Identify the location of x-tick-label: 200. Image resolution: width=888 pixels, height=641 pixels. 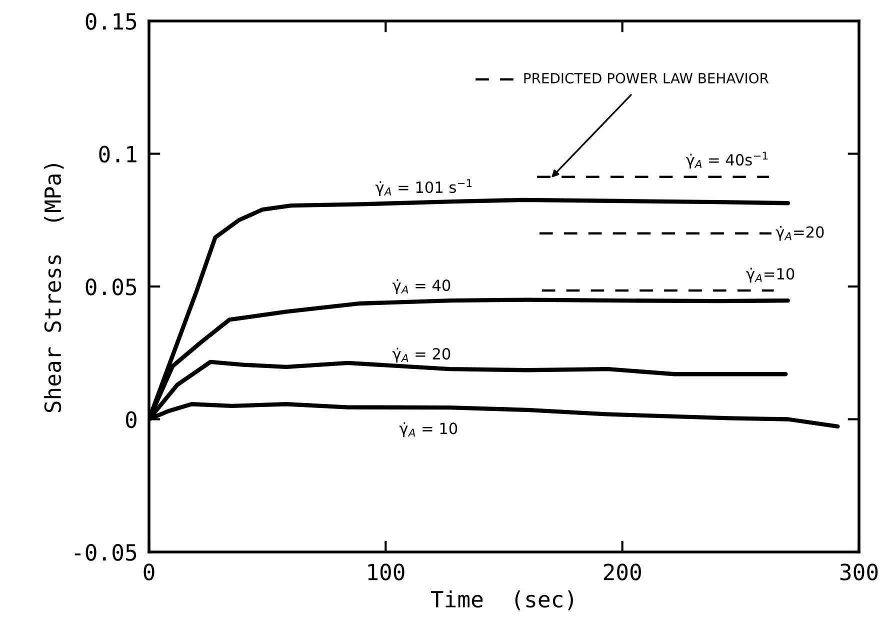
(622, 572).